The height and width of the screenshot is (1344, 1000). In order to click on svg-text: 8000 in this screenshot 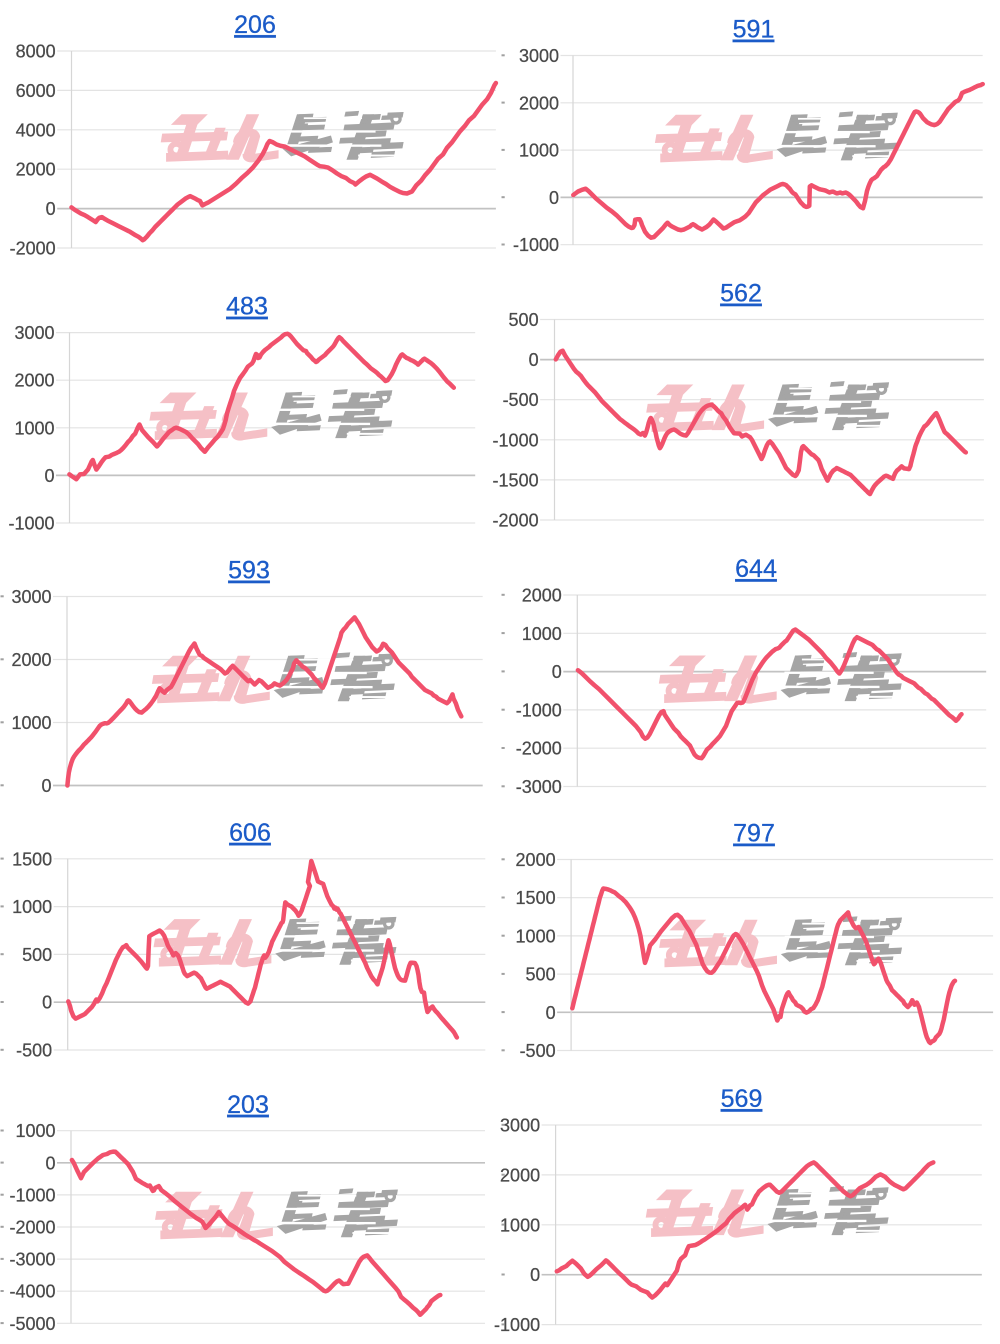, I will do `click(36, 52)`.